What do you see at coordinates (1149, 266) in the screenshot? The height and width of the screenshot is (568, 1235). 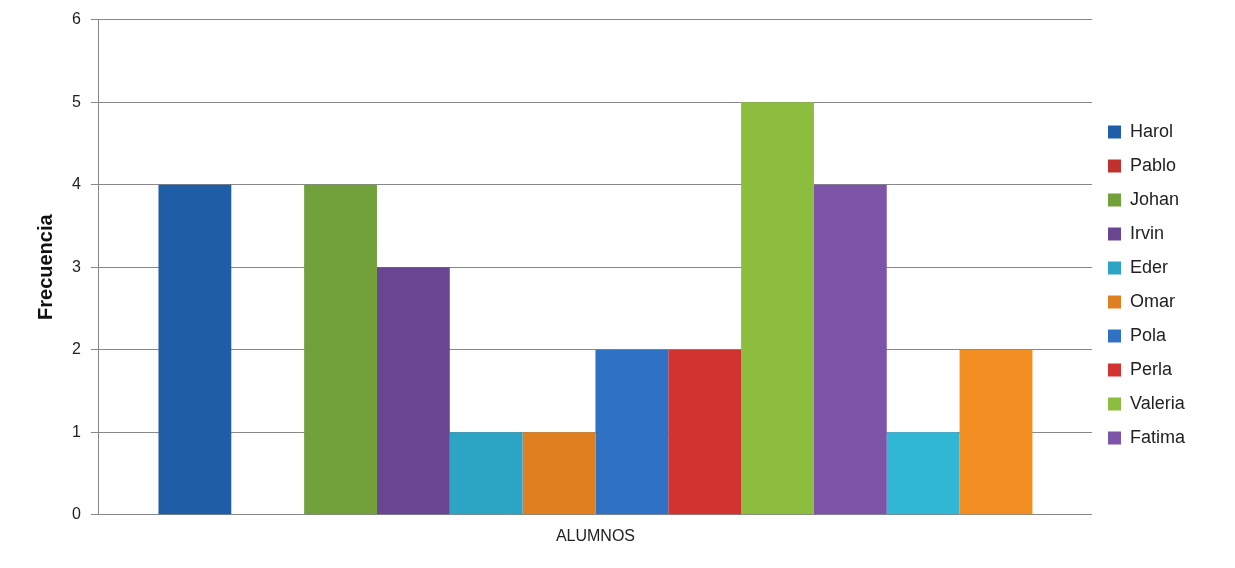 I see `legend-label: Eder` at bounding box center [1149, 266].